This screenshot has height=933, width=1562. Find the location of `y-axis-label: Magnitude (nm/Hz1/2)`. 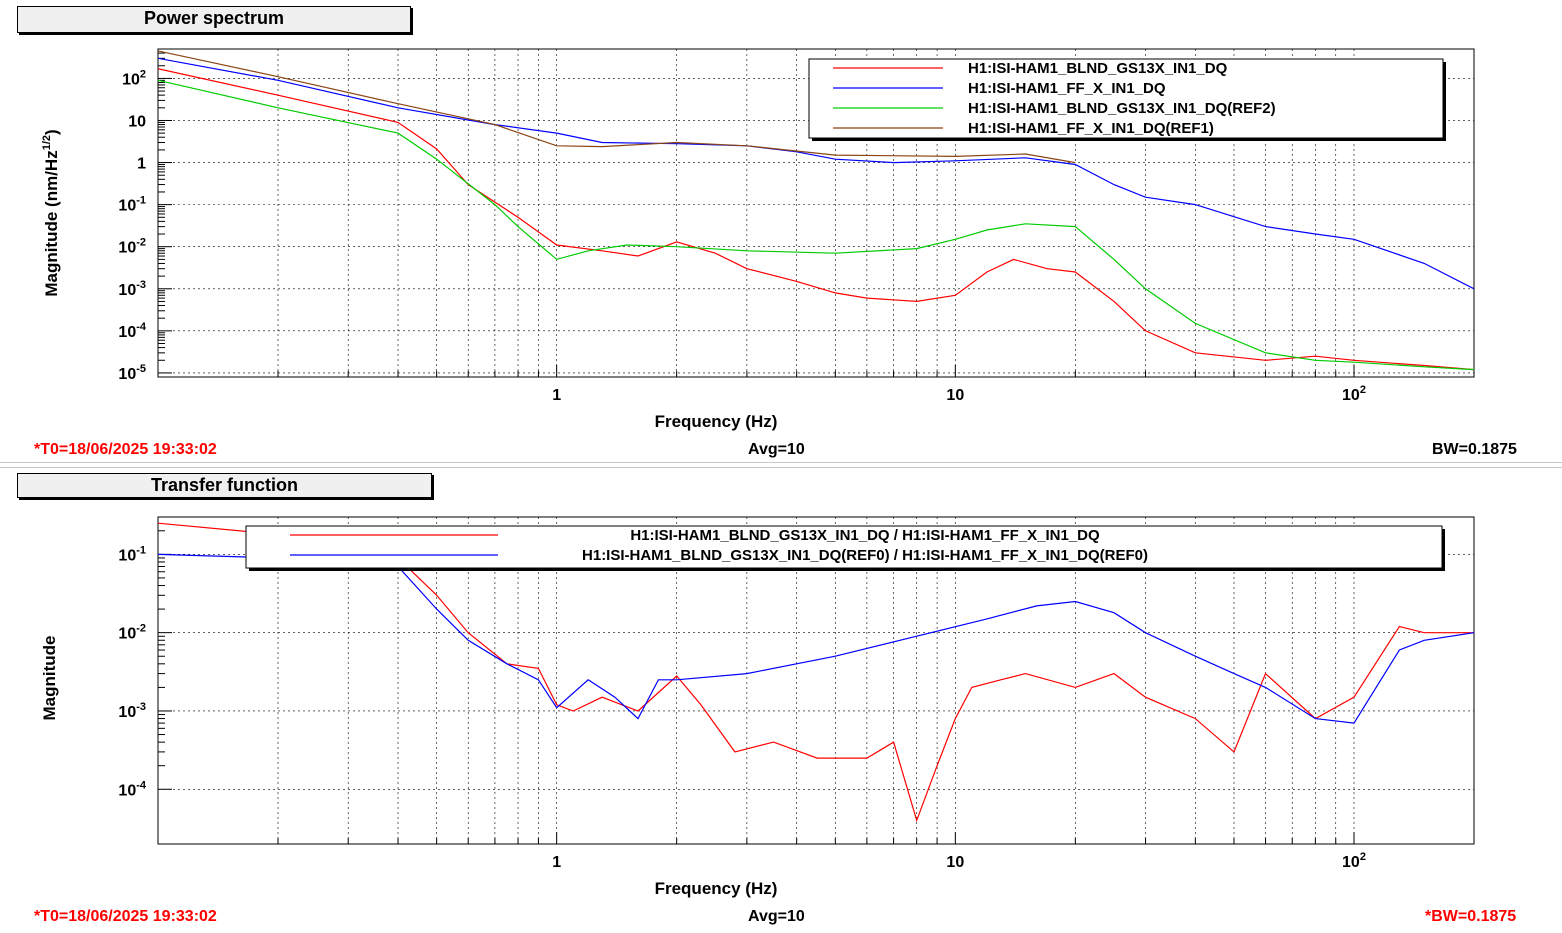

y-axis-label: Magnitude (nm/Hz1/2) is located at coordinates (51, 212).